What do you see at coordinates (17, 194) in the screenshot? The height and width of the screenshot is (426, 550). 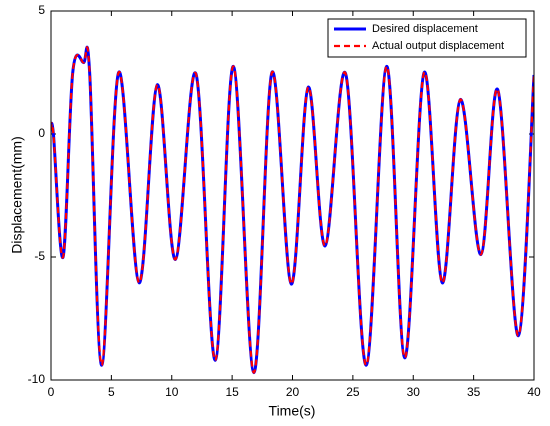 I see `y-axis-label: Displacement(mm)` at bounding box center [17, 194].